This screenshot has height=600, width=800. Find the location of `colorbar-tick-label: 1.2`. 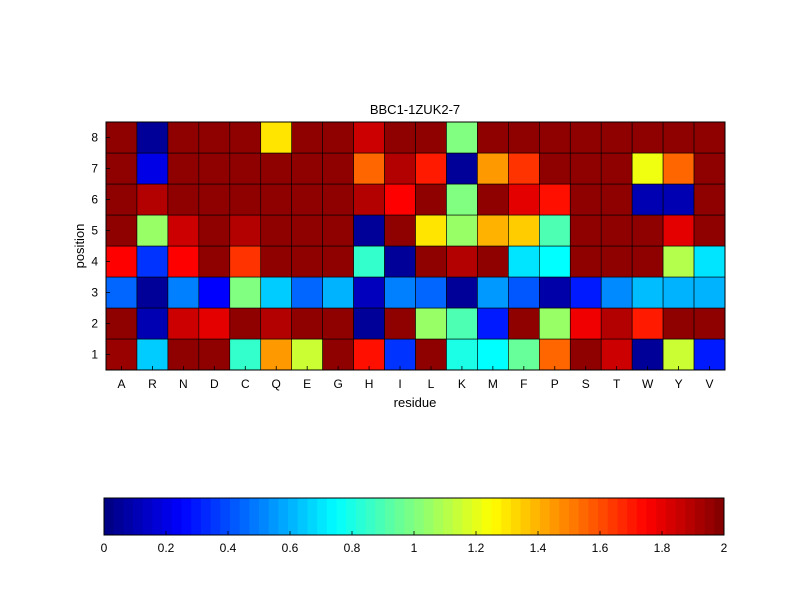

colorbar-tick-label: 1.2 is located at coordinates (476, 548).